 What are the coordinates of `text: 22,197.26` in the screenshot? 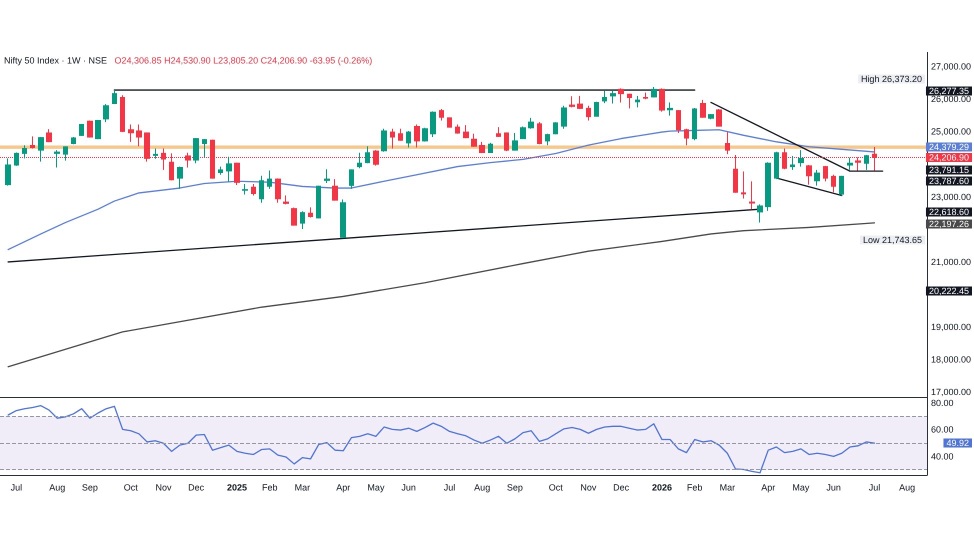 It's located at (948, 224).